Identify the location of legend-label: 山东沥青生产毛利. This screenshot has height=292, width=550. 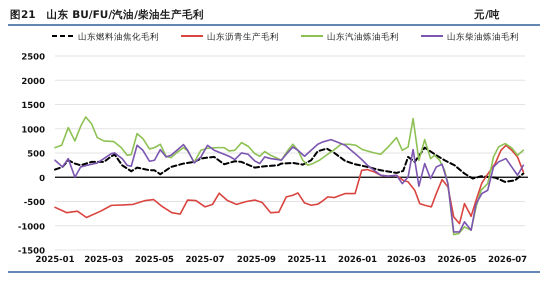
(243, 37).